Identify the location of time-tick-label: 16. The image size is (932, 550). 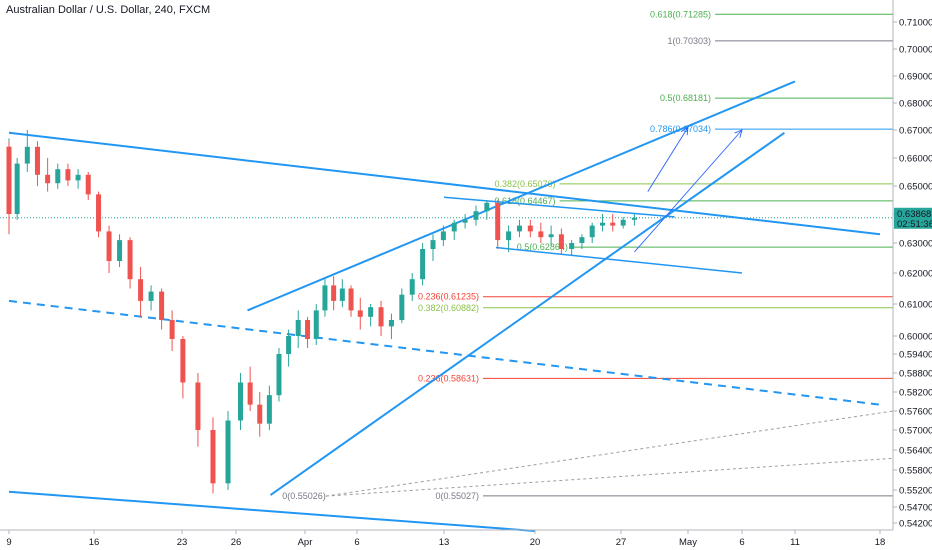
(94, 542).